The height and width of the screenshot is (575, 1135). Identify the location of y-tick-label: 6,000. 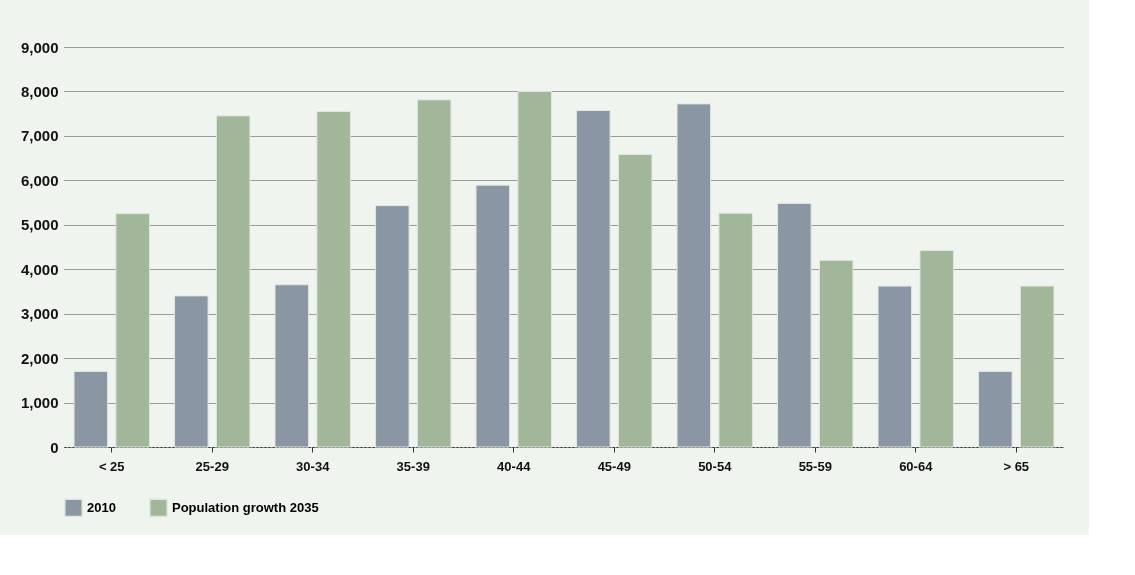
(39, 180).